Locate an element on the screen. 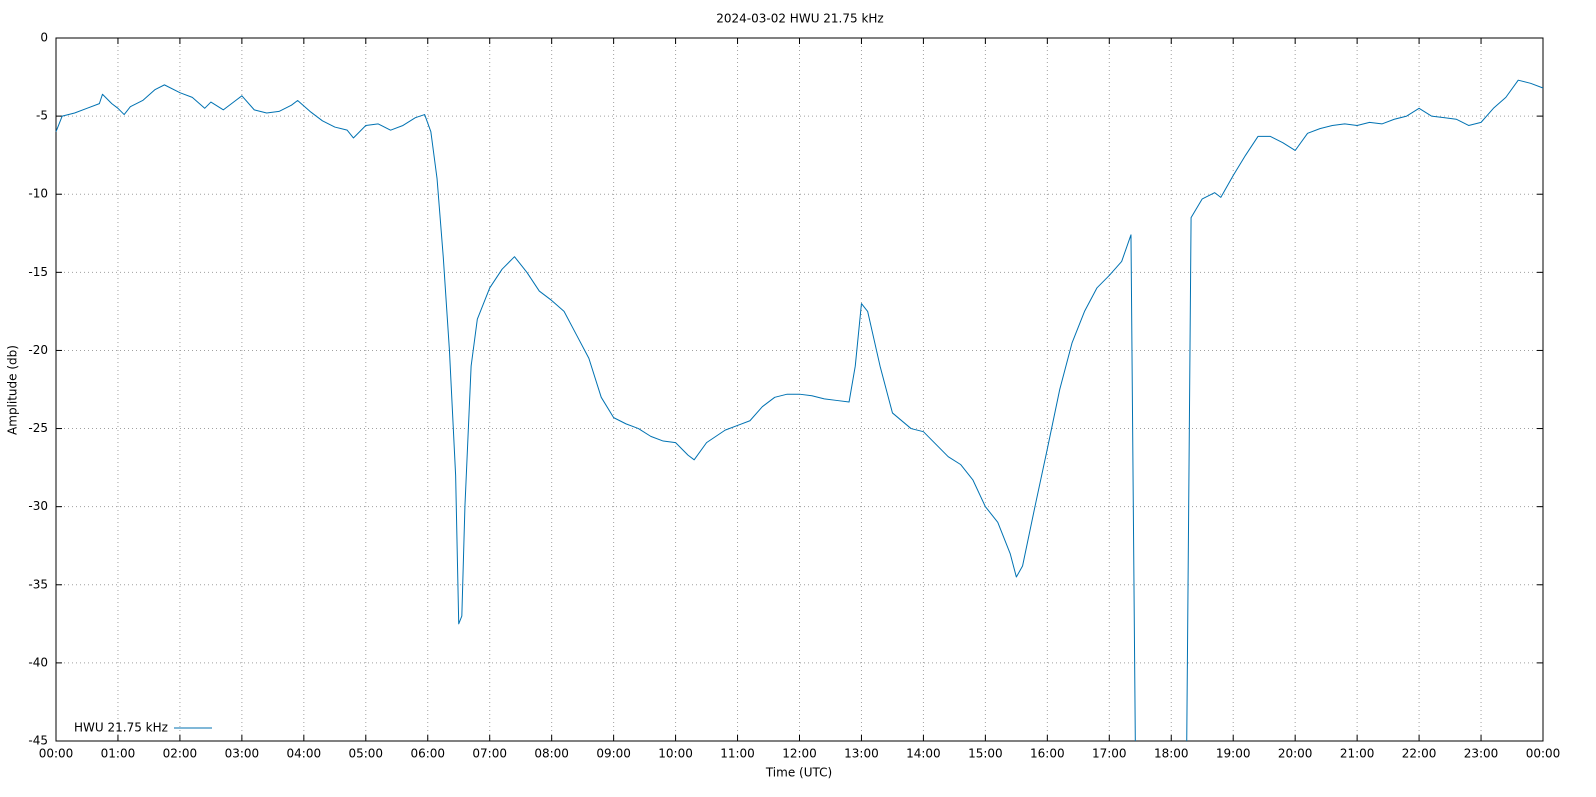  y-tick-label: -5 is located at coordinates (42, 116).